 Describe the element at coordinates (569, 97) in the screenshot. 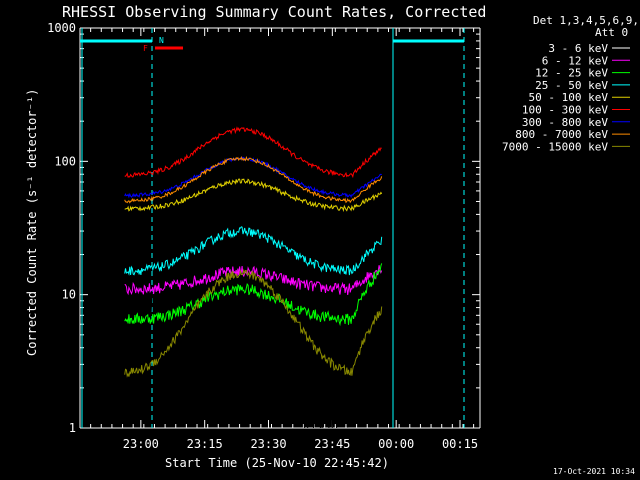

I see `legend-label: 50 - 100 keV` at that location.